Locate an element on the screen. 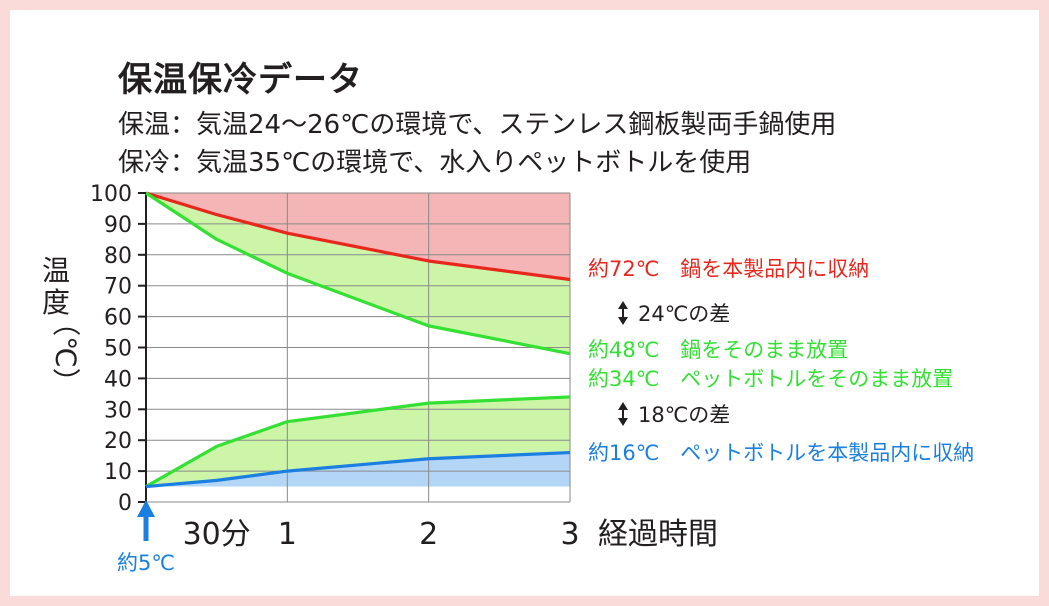  series-end-label-2: 約48℃ 鍋をそのまま放置 is located at coordinates (718, 350).